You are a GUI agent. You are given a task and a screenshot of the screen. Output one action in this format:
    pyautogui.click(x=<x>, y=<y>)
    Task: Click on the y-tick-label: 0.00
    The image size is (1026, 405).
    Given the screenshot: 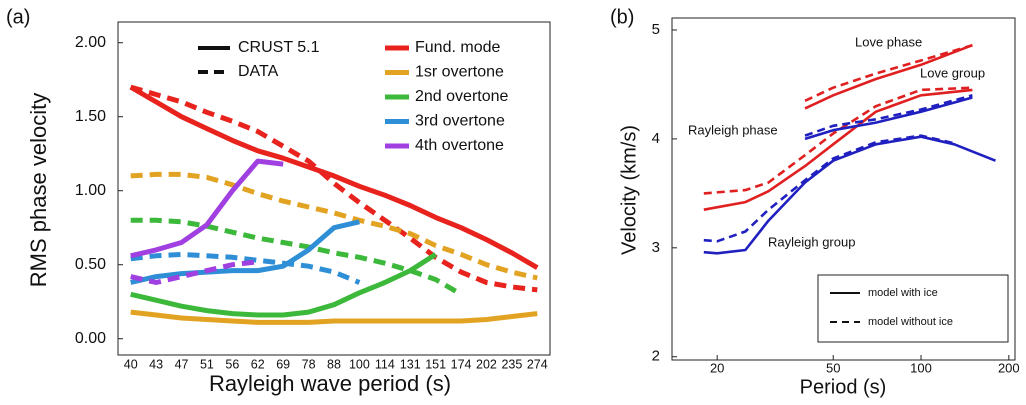 What is the action you would take?
    pyautogui.click(x=90, y=338)
    